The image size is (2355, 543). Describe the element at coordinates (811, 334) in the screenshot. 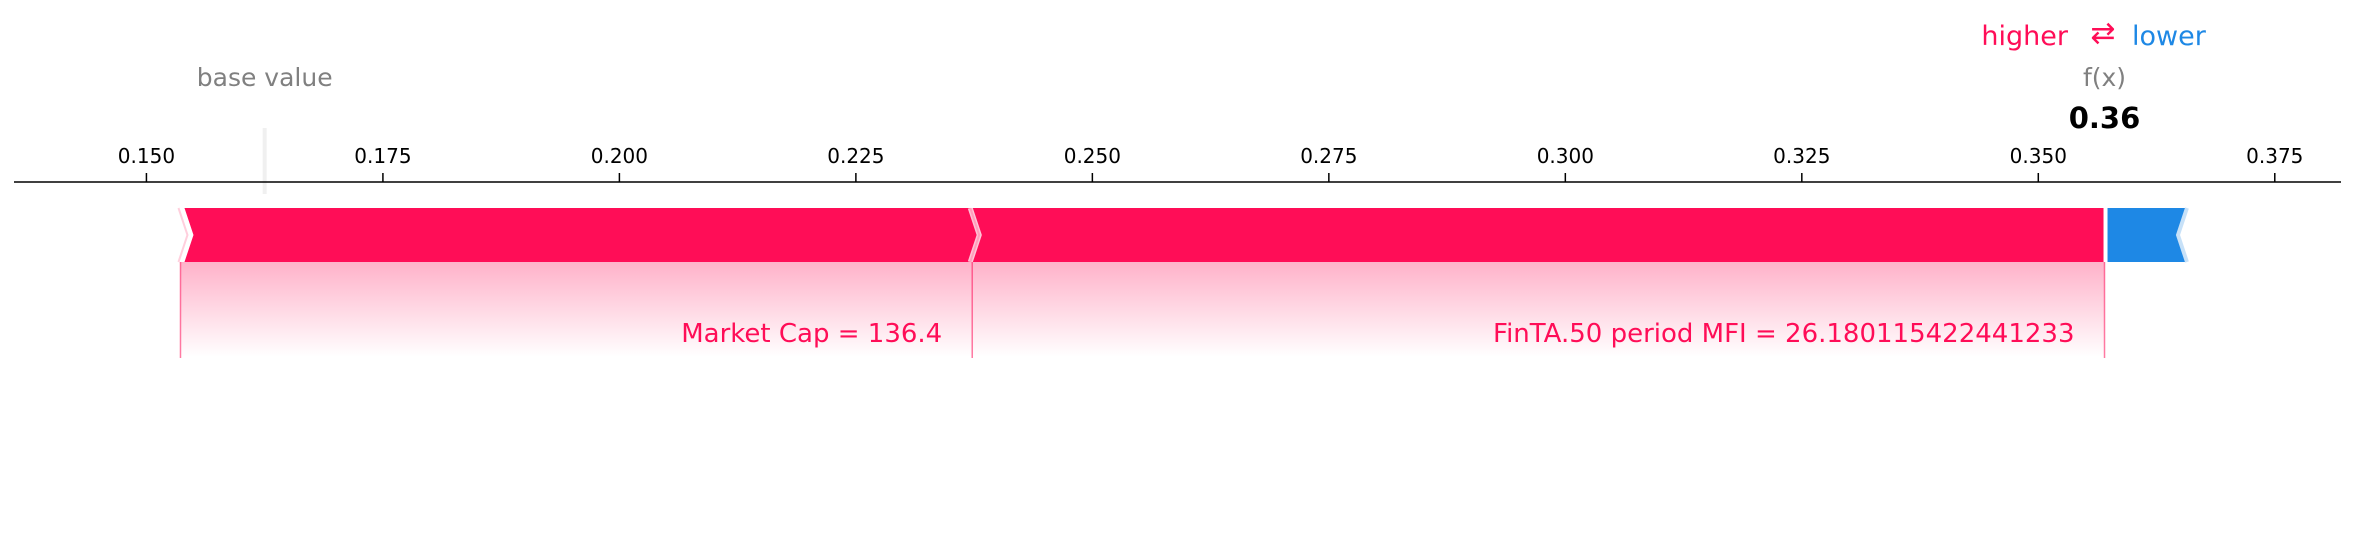

I see `feature-label: Market Cap = 136.4` at that location.